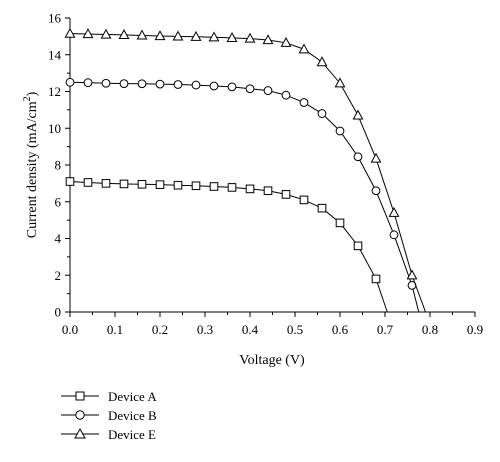 This screenshot has height=462, width=500. I want to click on legend-item-device-a: Device A, so click(109, 396).